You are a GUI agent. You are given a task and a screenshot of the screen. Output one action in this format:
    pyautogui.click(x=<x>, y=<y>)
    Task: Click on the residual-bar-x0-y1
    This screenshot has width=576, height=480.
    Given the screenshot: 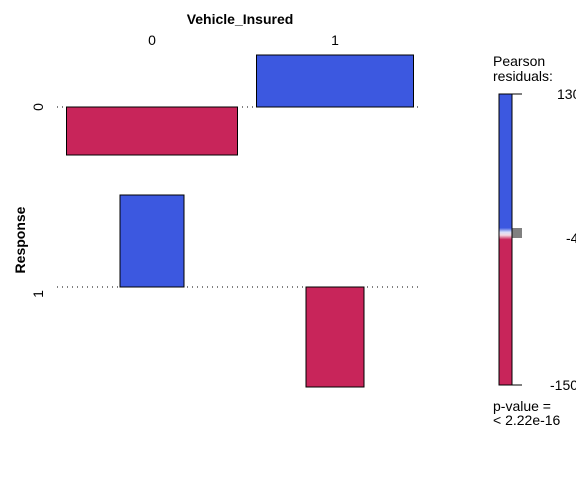 What is the action you would take?
    pyautogui.click(x=152, y=241)
    